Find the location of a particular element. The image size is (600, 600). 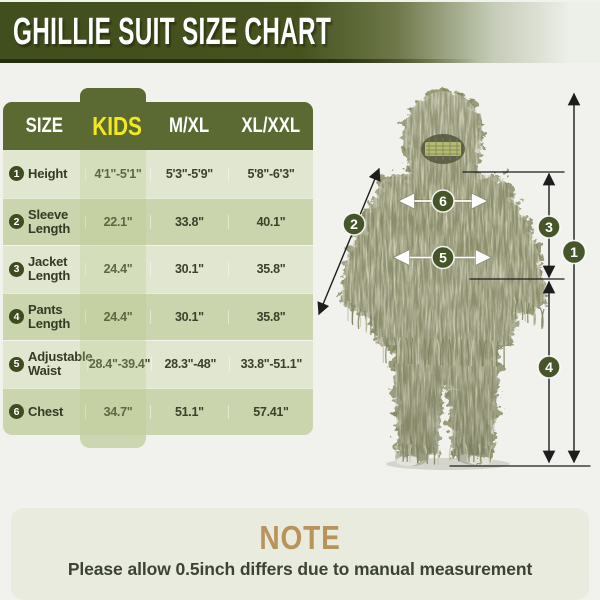

table-row: 2 Sleeve Length 22.1" 33.8" 40.1" is located at coordinates (158, 221).